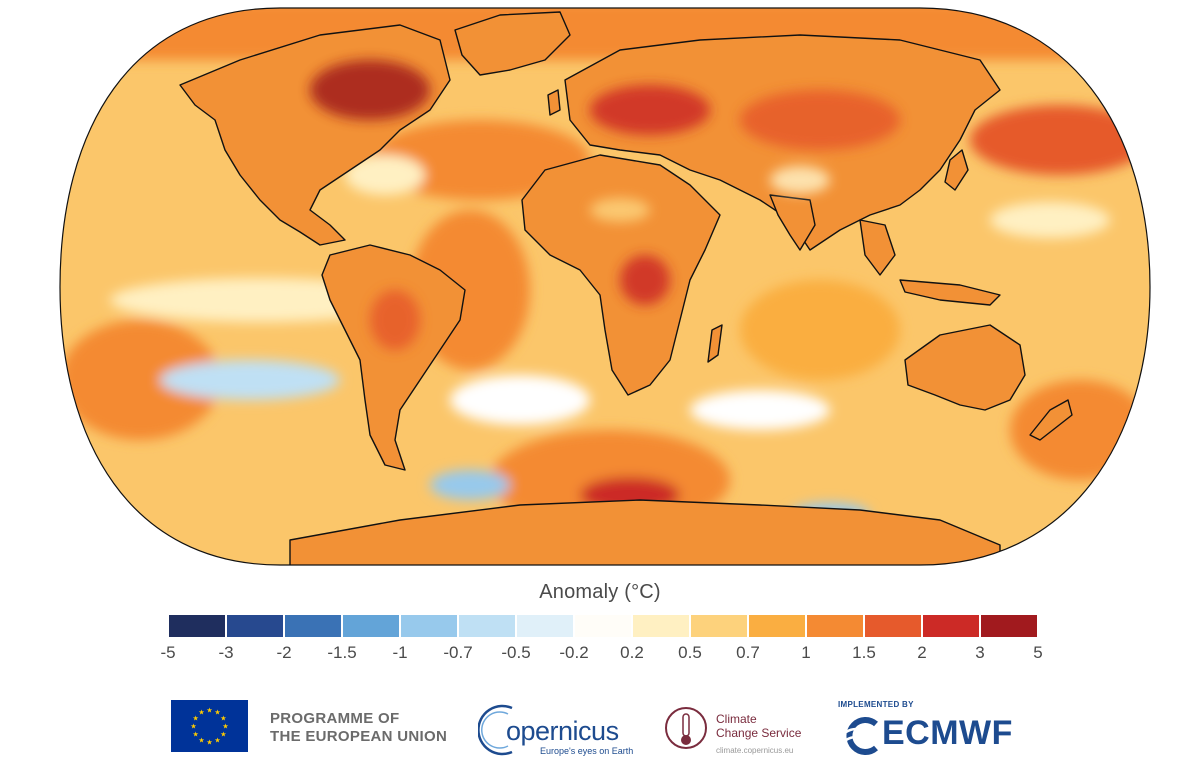 This screenshot has height=776, width=1200. I want to click on indonesia, so click(950, 292).